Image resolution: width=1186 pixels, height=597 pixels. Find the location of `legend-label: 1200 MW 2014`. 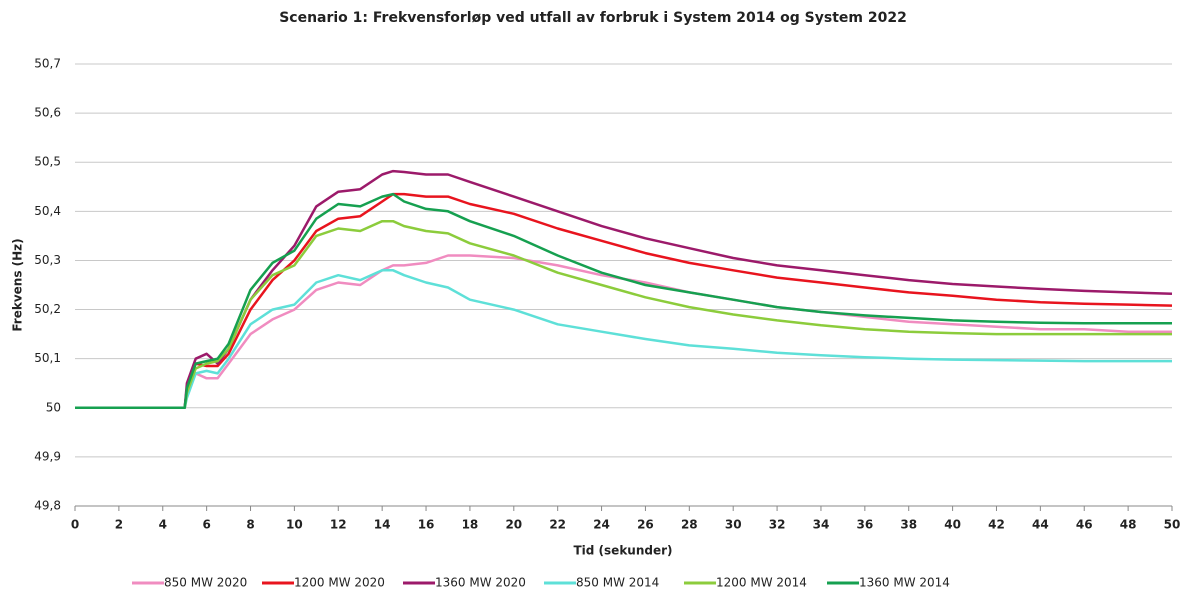

legend-label: 1200 MW 2014 is located at coordinates (761, 583).